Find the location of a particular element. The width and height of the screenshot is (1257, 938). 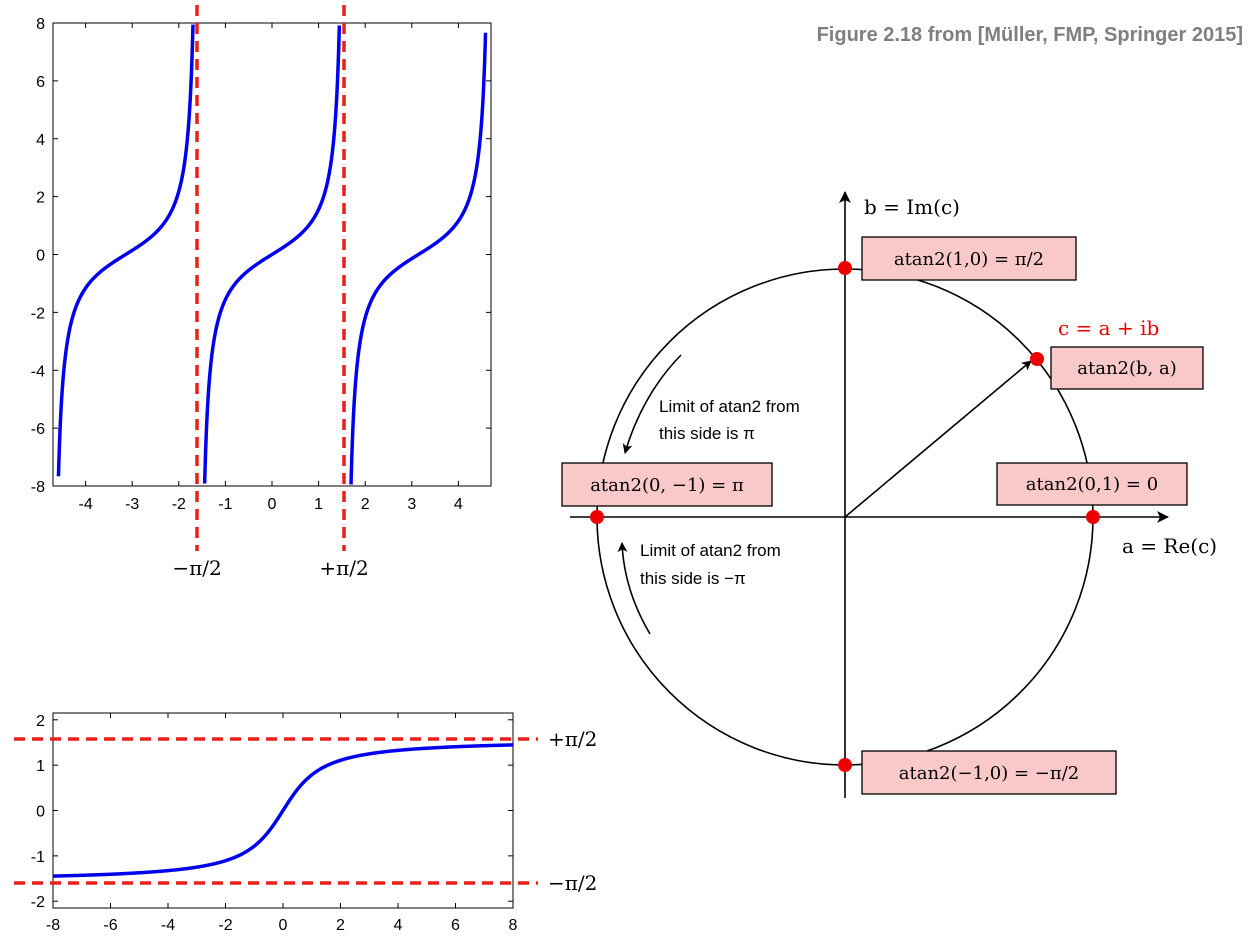

box-right is located at coordinates (1092, 484).